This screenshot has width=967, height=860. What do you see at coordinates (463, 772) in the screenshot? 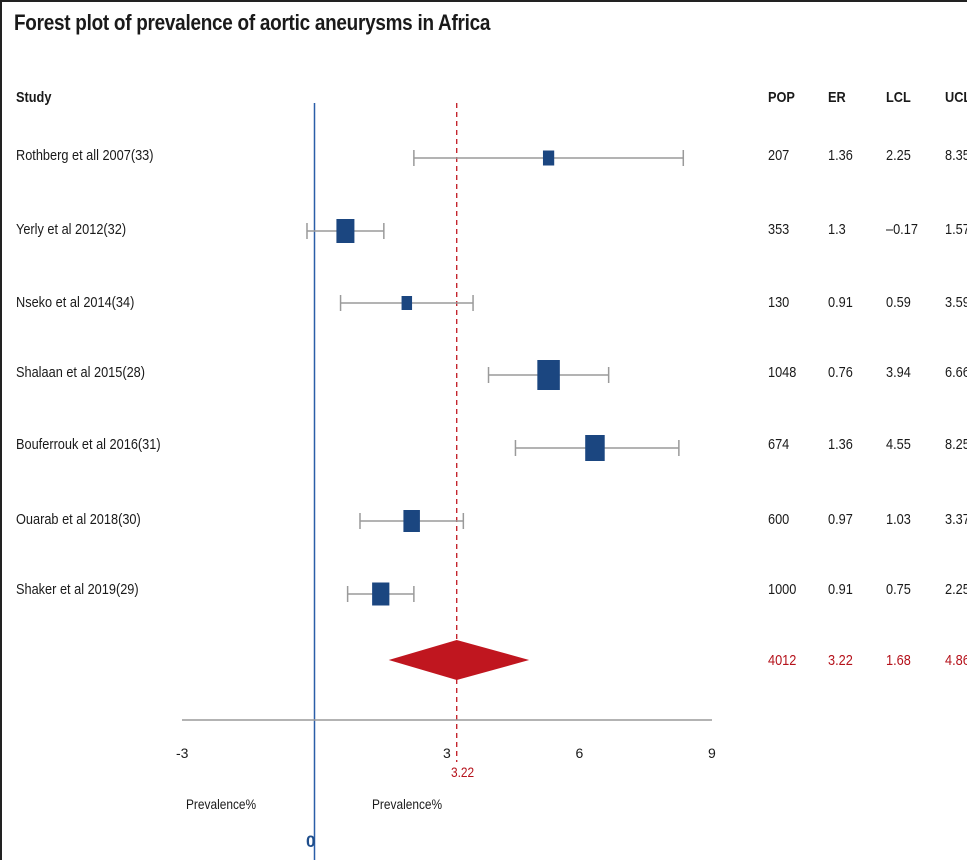
I see `pooled-estimate-label: 3.22` at bounding box center [463, 772].